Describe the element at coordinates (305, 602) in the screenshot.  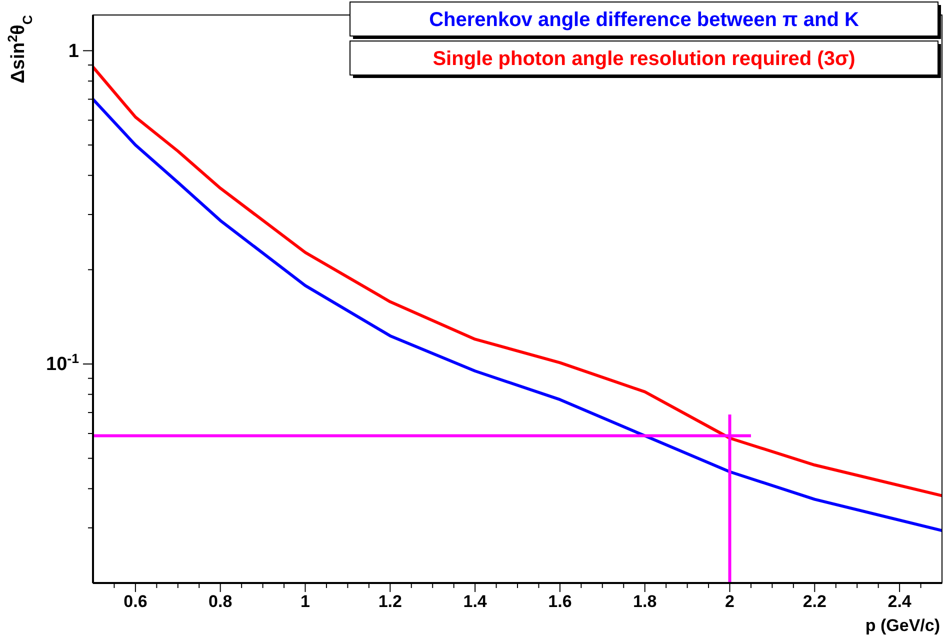
I see `x-tick-label: 1` at that location.